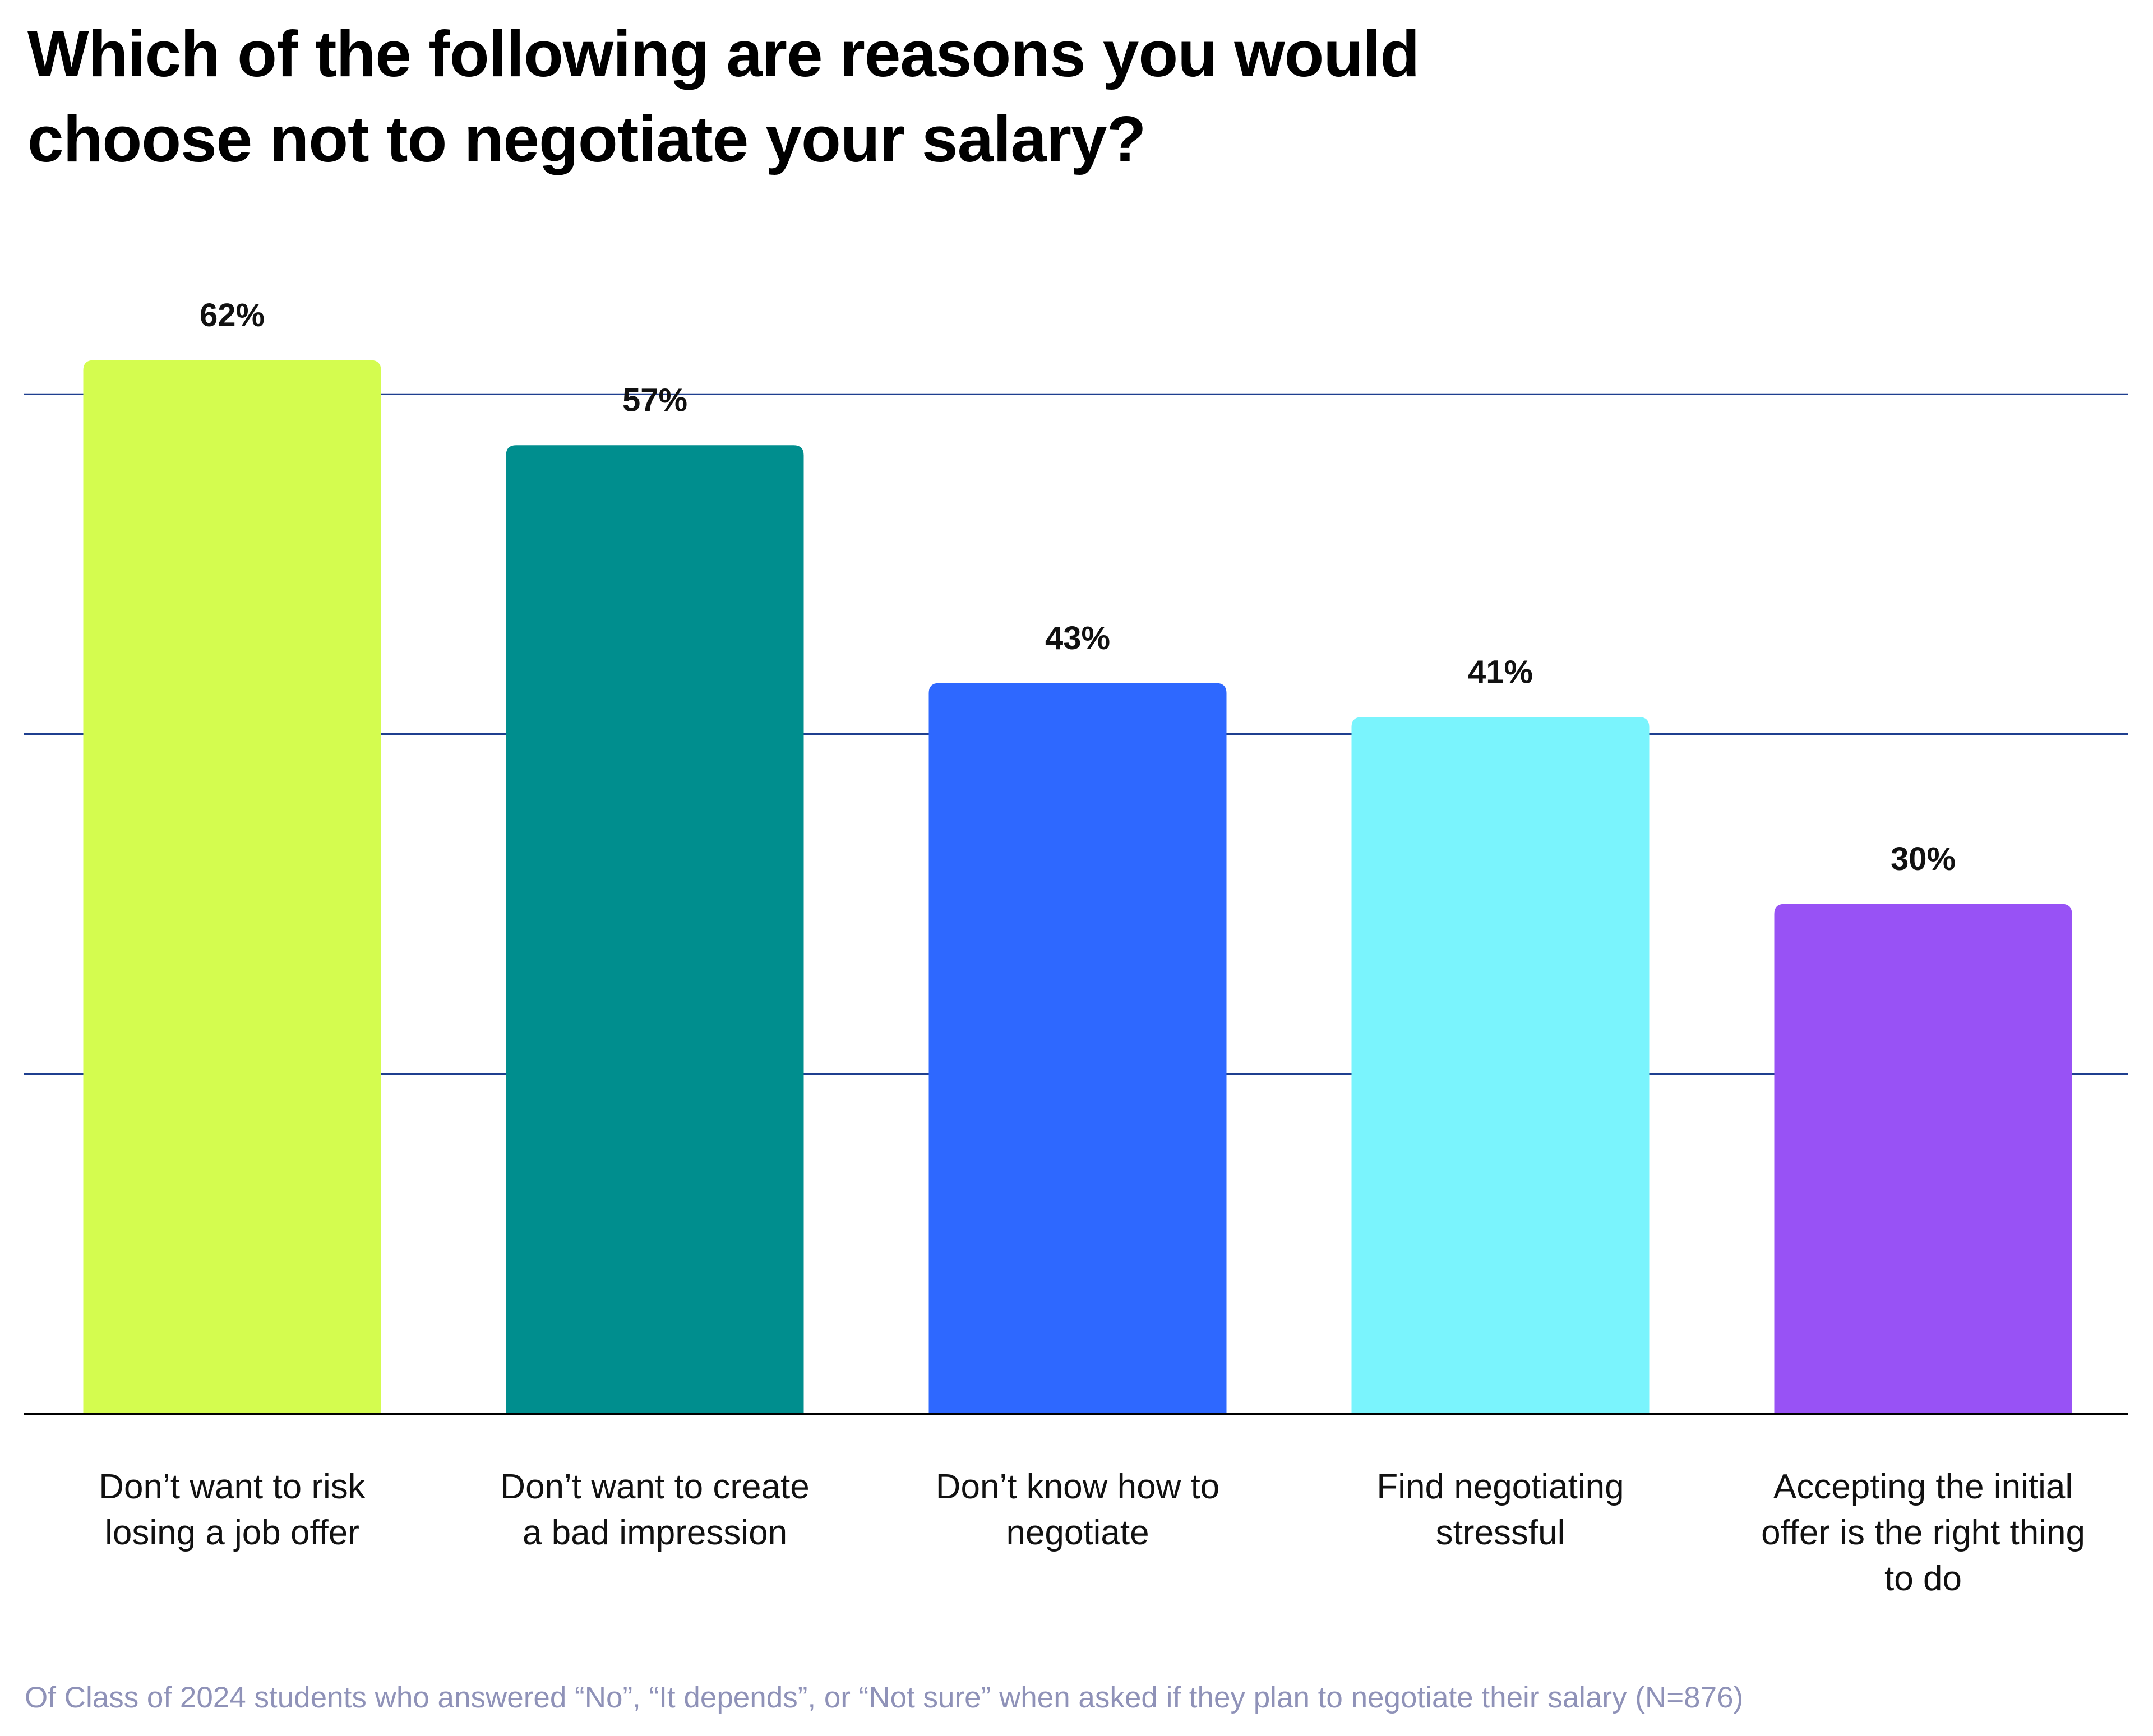 The image size is (2153, 1736). I want to click on value-label: 57%, so click(654, 400).